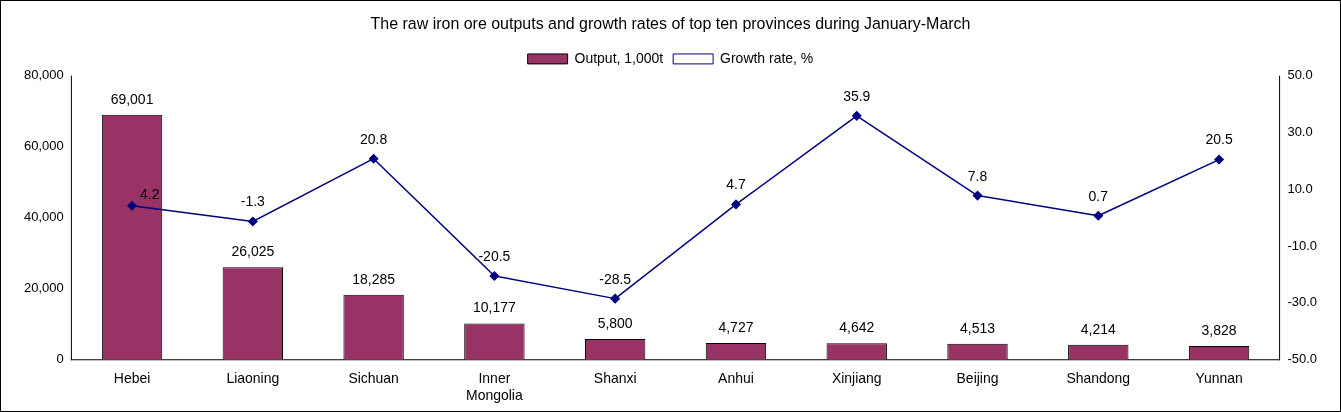 This screenshot has height=412, width=1341. I want to click on x-tick-label: Hebei, so click(132, 377).